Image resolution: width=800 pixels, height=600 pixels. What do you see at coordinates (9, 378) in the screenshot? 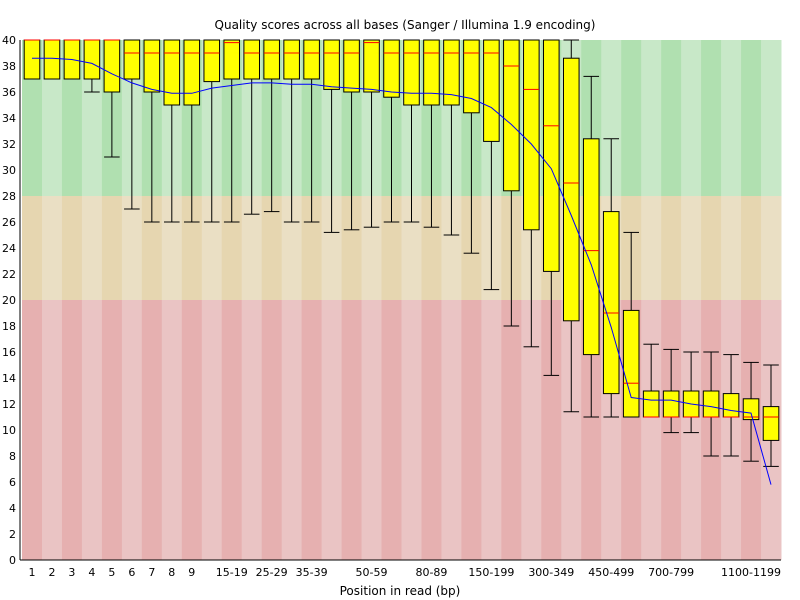
I see `y-tick-label: 14` at bounding box center [9, 378].